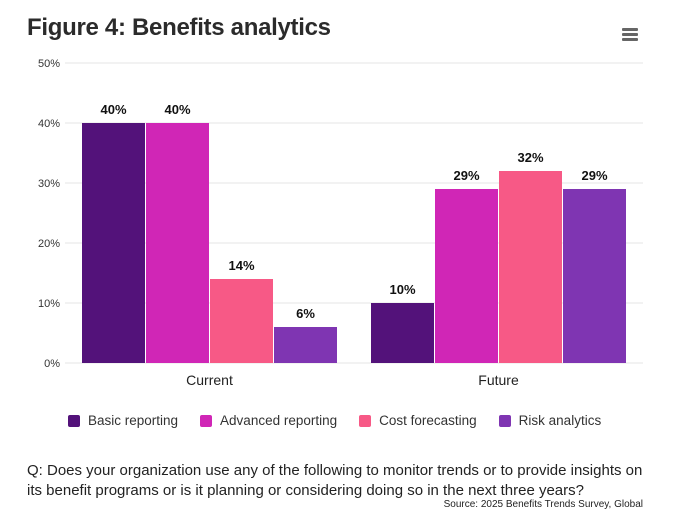 The image size is (675, 525). Describe the element at coordinates (402, 289) in the screenshot. I see `data-label: 10%` at that location.